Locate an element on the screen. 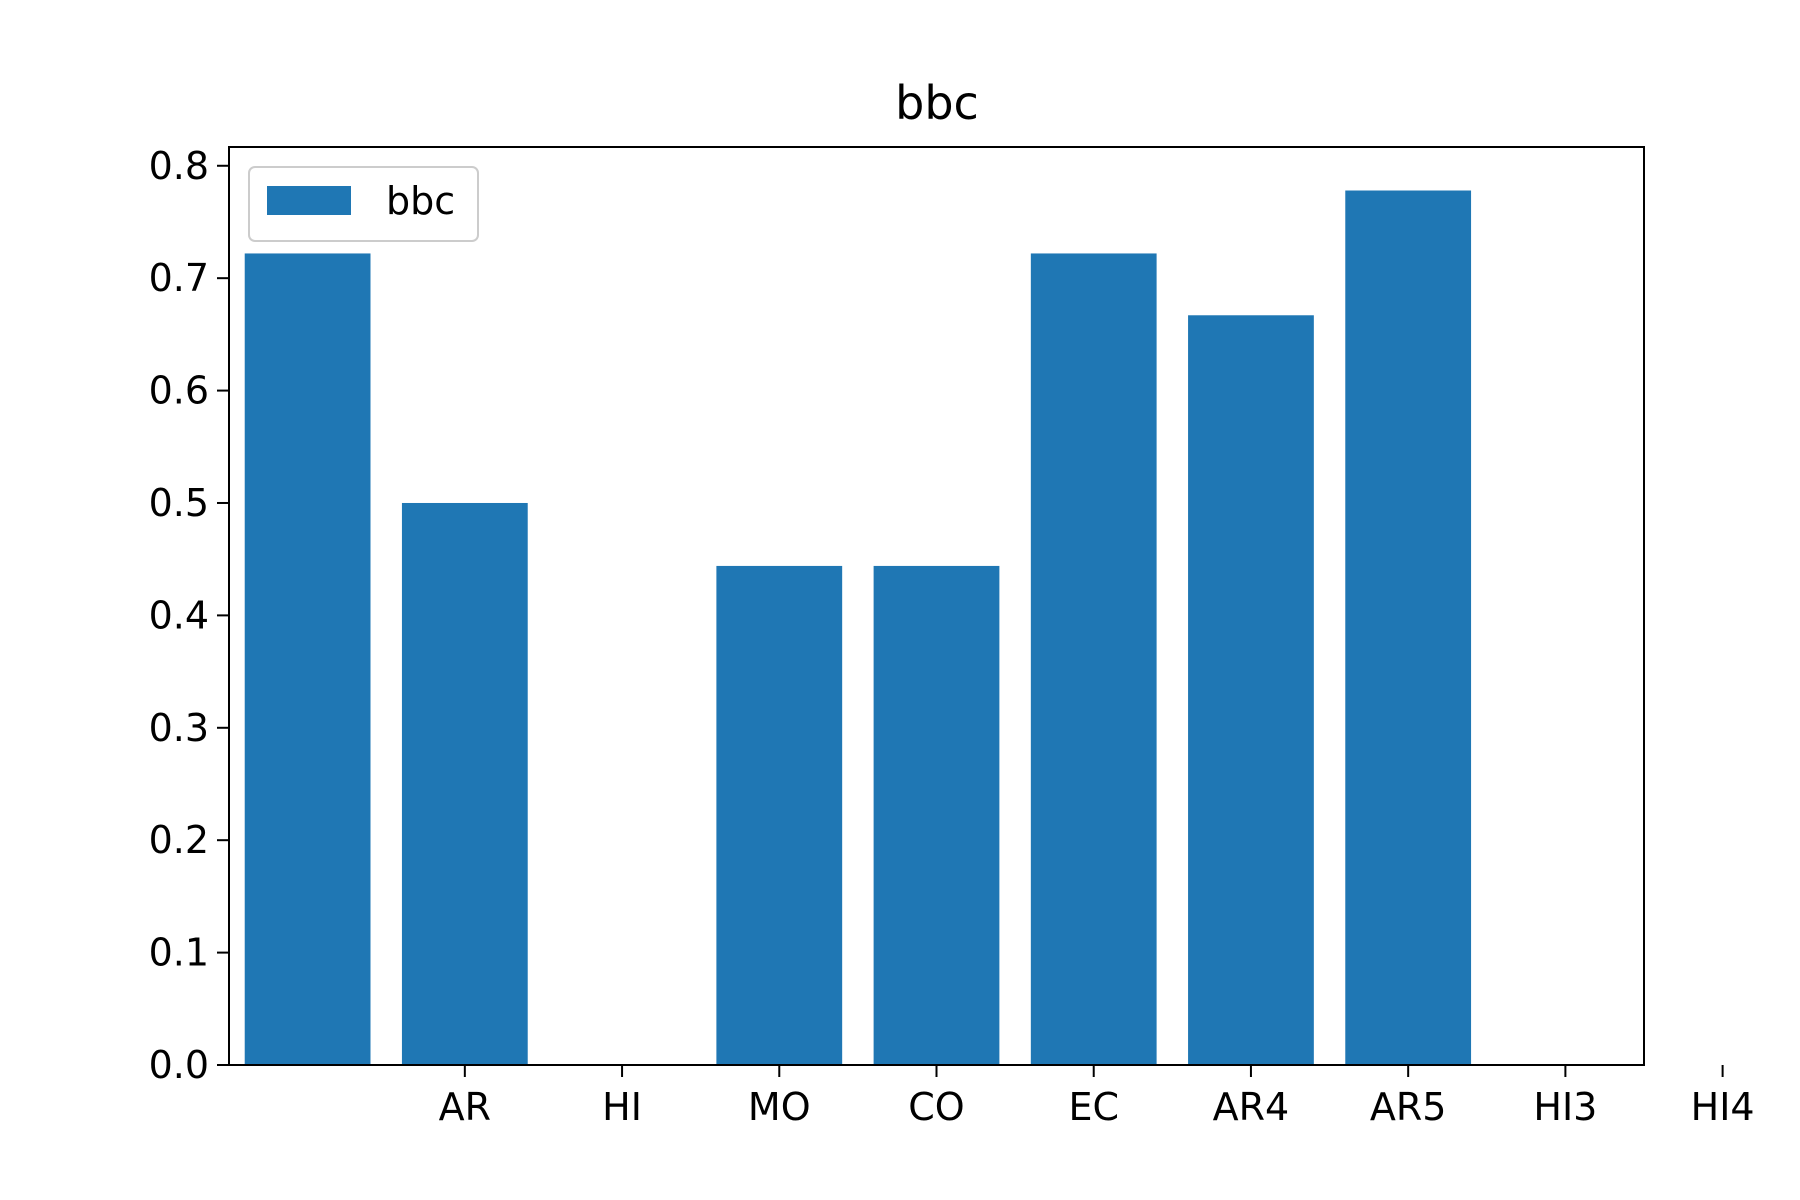  y-tick-label: 0.2 is located at coordinates (179, 840).